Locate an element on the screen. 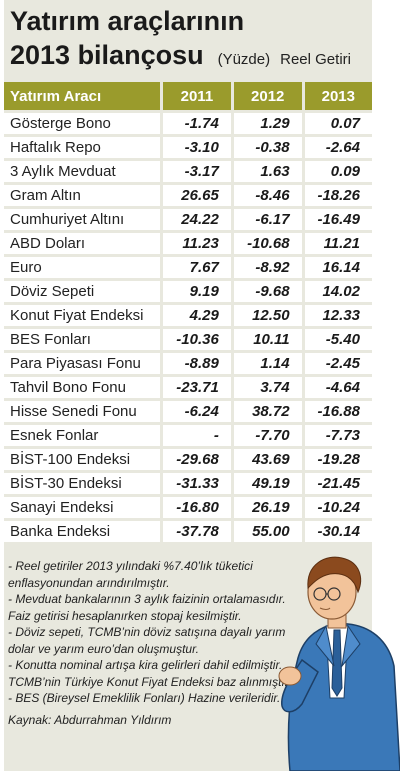 The image size is (400, 771). table-row: Euro 7.67 -8.92 16.14 is located at coordinates (188, 266).